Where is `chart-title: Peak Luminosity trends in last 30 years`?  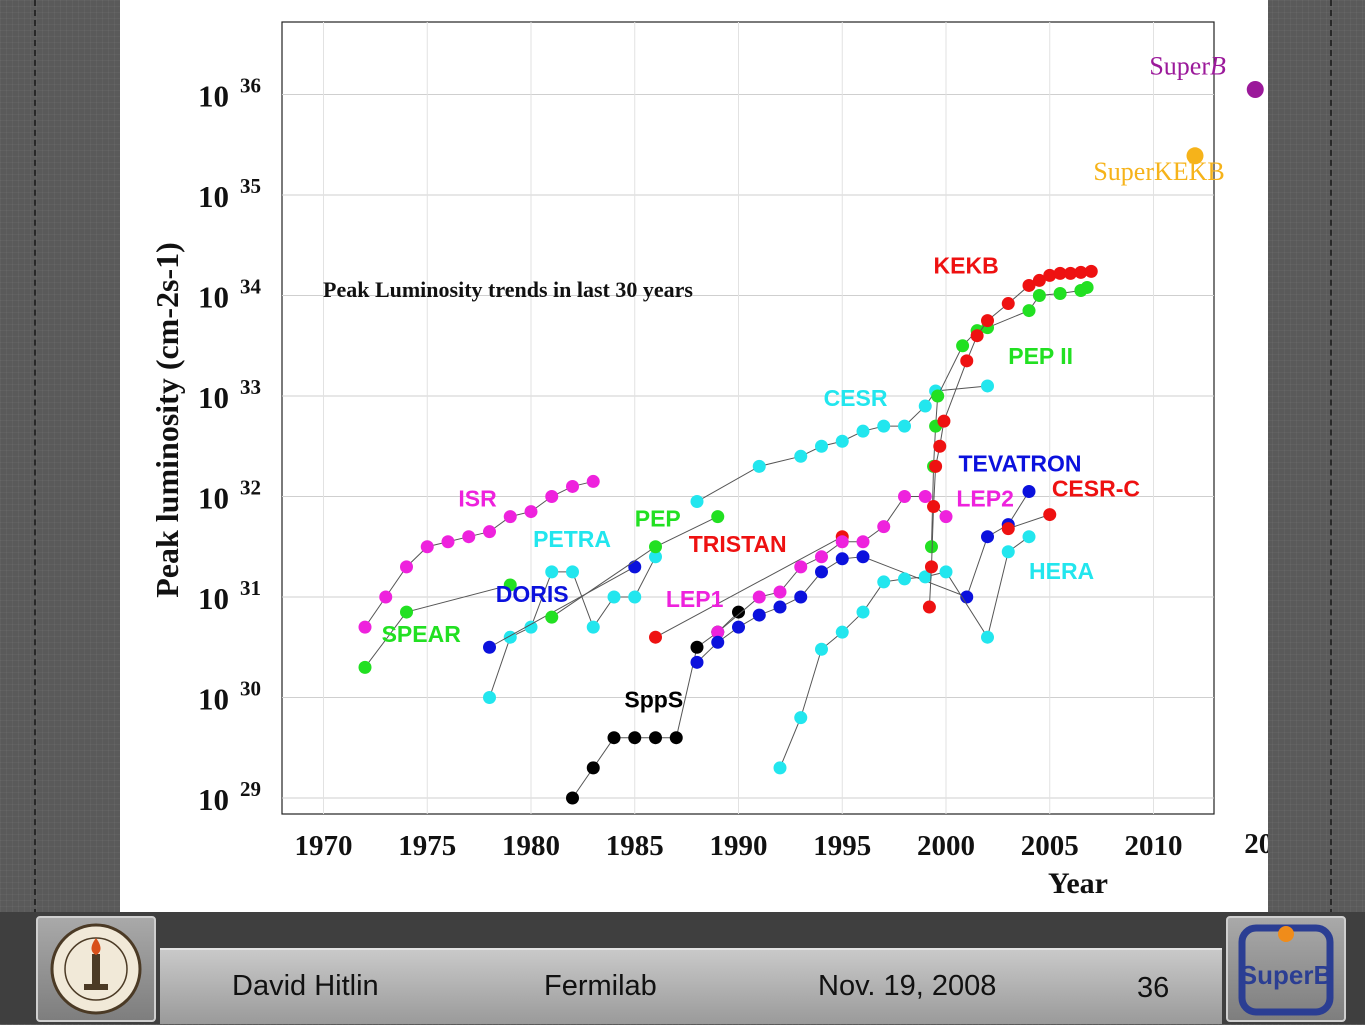 chart-title: Peak Luminosity trends in last 30 years is located at coordinates (508, 289).